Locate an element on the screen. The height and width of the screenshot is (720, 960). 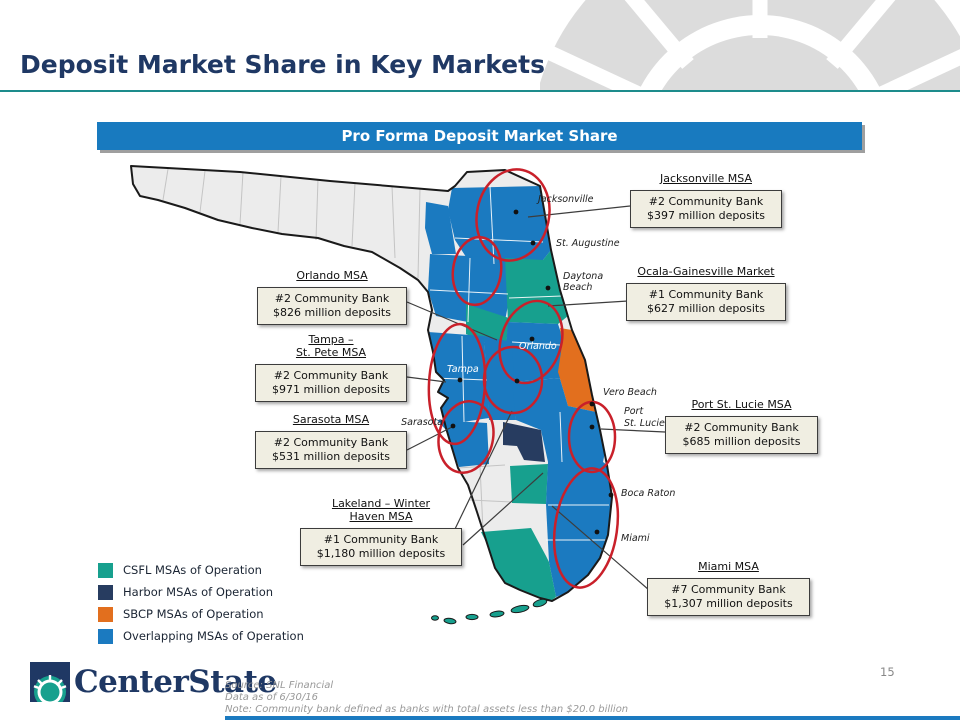
callout-box-port-st-lucie: #2 Community Bank $685 million deposits is located at coordinates (741, 435).